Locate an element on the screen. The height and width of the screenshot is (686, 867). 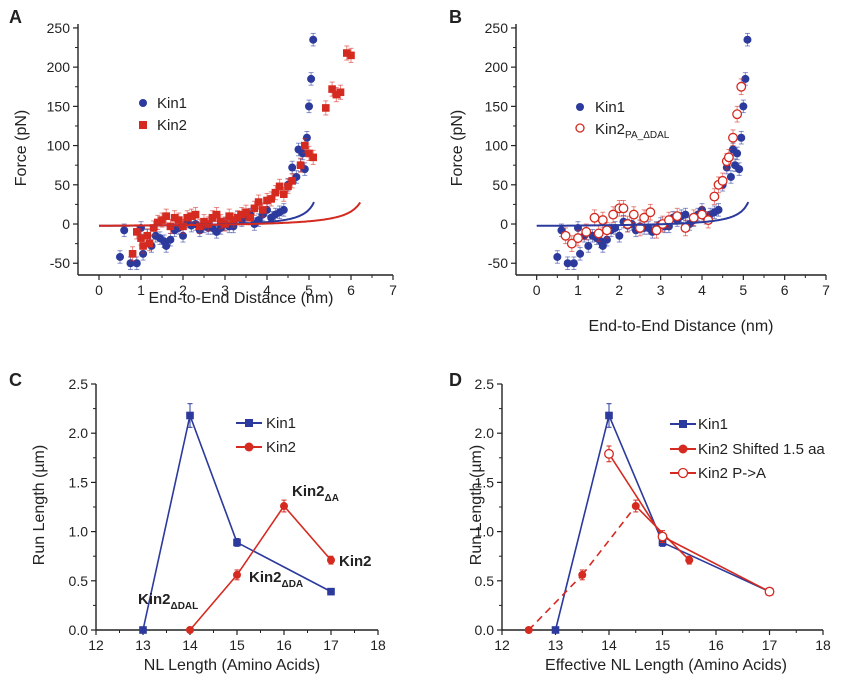
y-tick-label: 1.5 is located at coordinates (485, 482).